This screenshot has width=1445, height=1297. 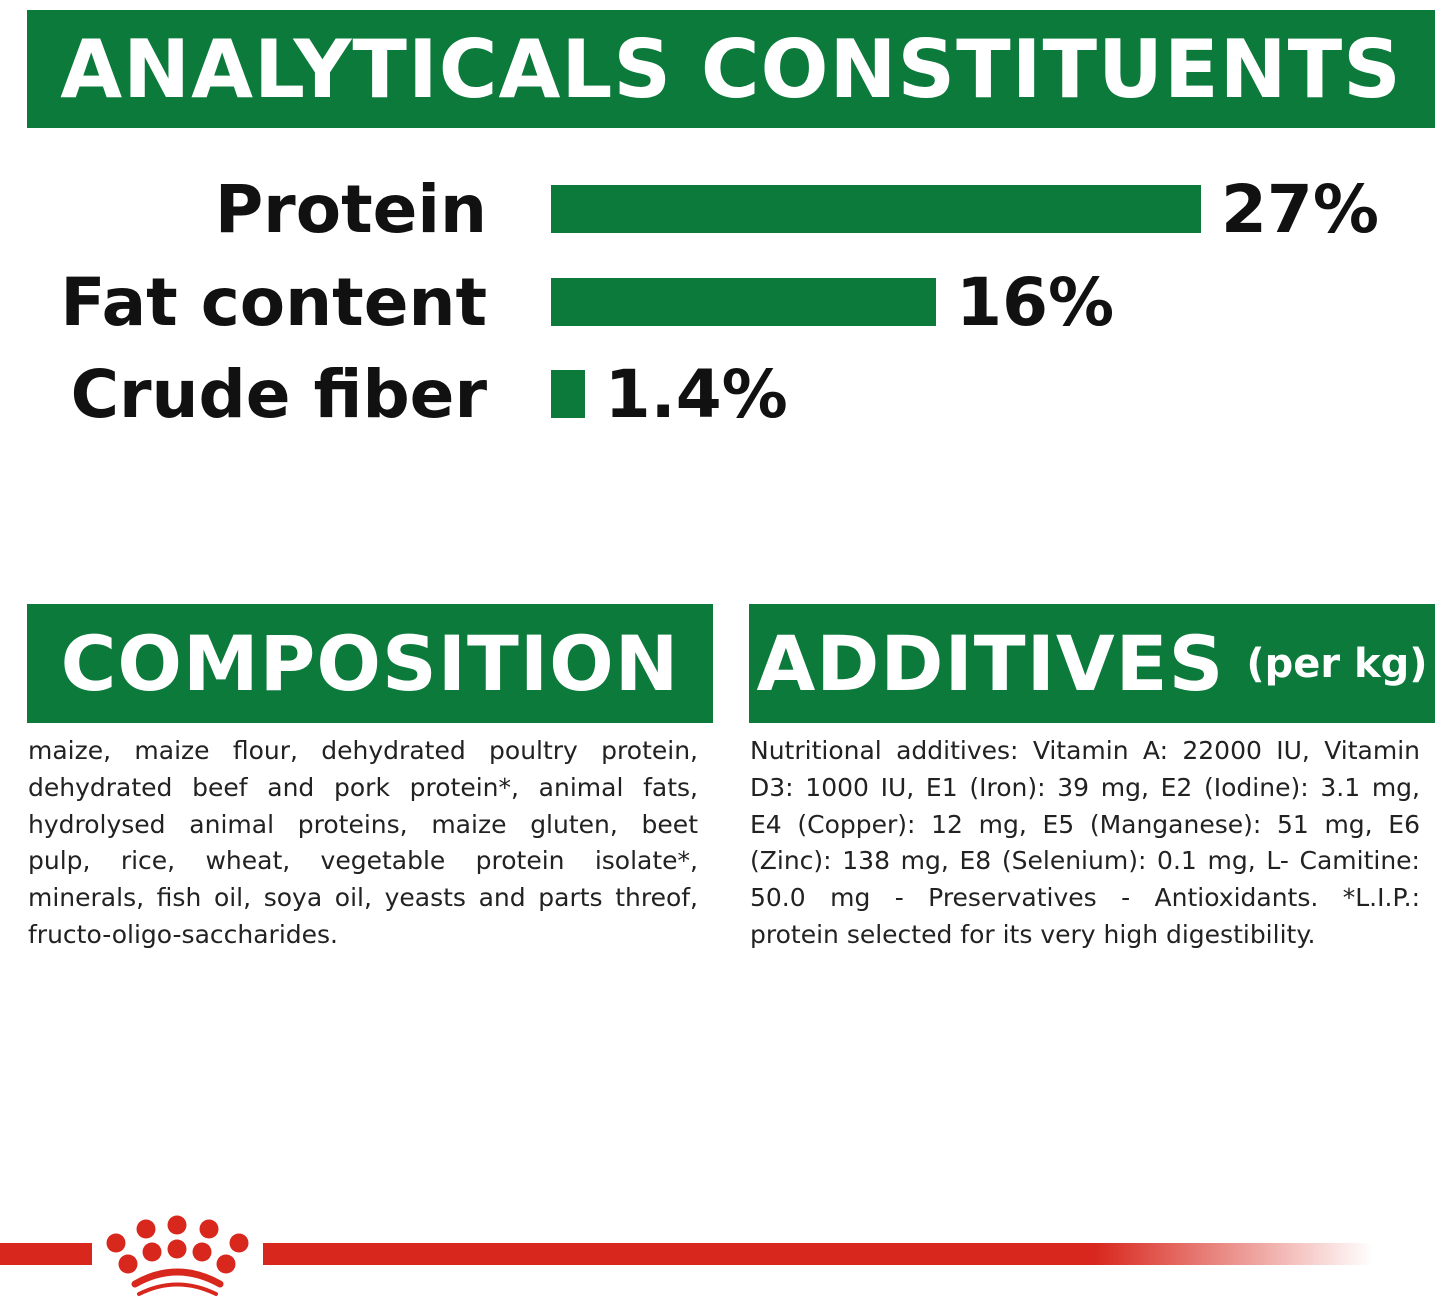 I want to click on footer-red-line-left, so click(x=46, y=1254).